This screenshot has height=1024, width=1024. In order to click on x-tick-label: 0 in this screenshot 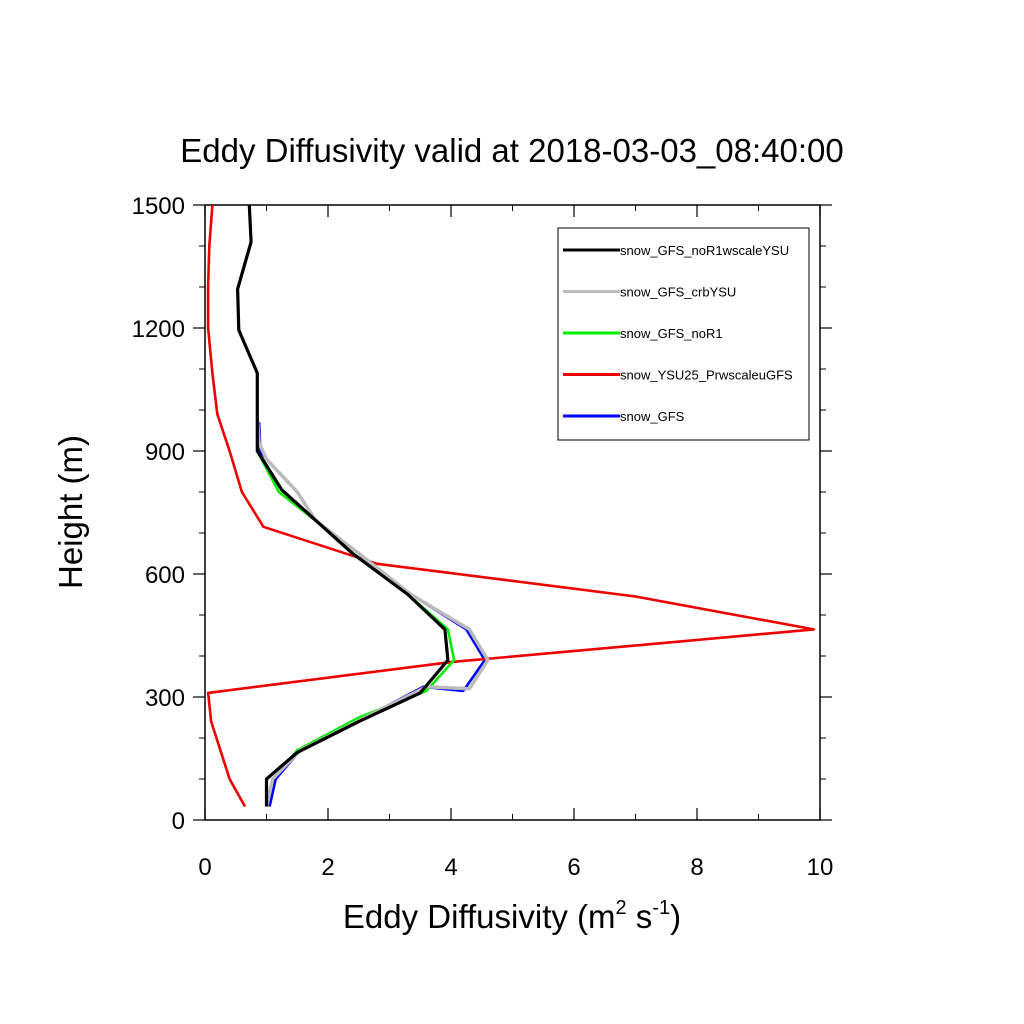, I will do `click(204, 867)`.